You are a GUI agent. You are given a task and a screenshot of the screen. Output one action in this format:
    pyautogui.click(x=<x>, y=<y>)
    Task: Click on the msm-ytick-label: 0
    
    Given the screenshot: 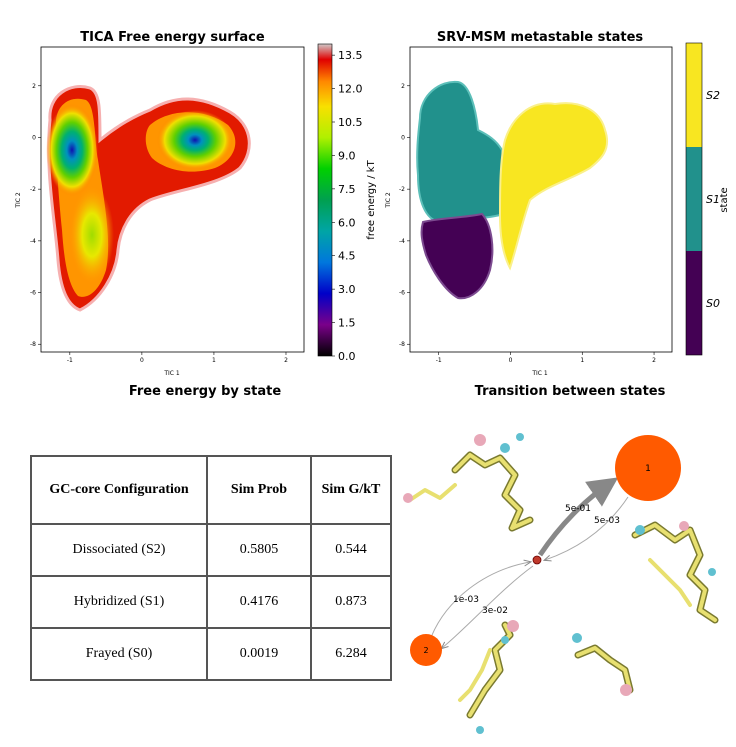 What is the action you would take?
    pyautogui.click(x=403, y=137)
    